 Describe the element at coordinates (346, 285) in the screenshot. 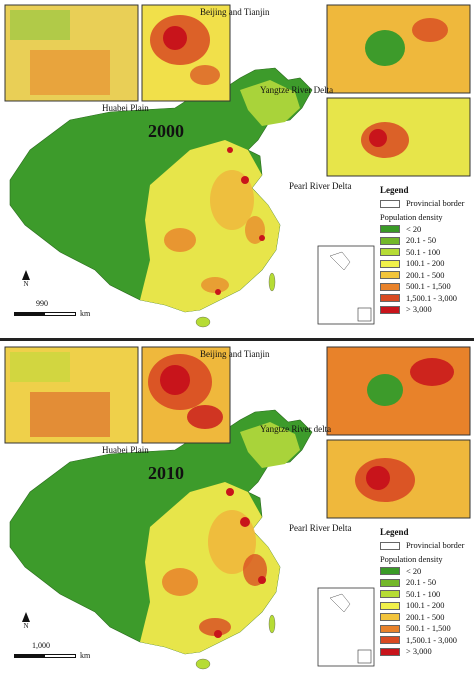

I see `south-sea-inset-2000` at that location.